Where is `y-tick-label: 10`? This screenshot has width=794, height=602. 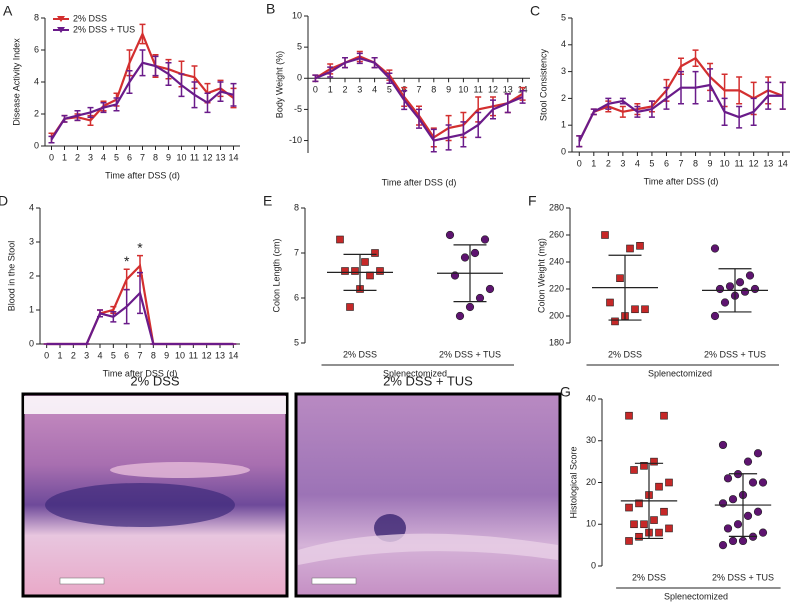
y-tick-label: 10 is located at coordinates (591, 524).